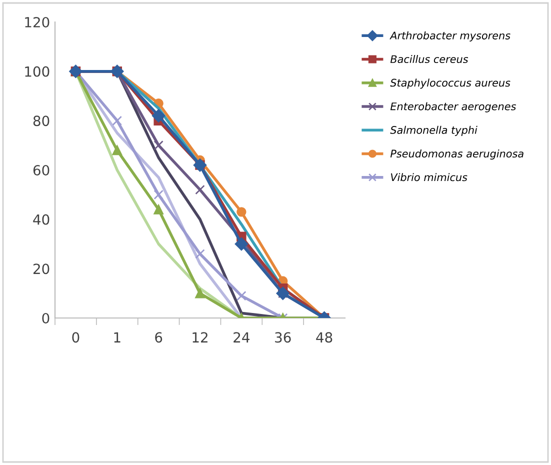  I want to click on legend-label: Staphylococcus aureus, so click(450, 83).